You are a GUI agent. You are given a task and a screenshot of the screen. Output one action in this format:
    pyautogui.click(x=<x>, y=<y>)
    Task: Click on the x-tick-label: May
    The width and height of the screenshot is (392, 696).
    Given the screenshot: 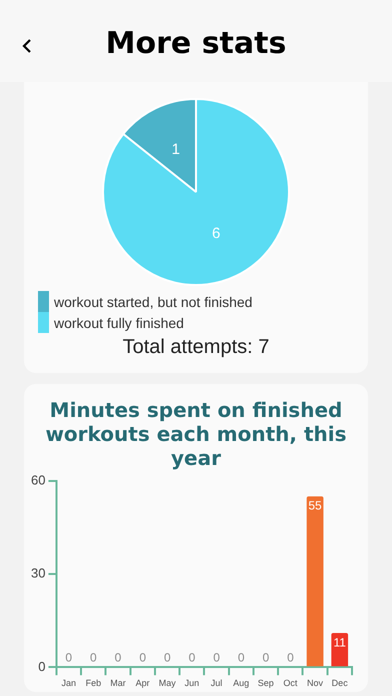 What is the action you would take?
    pyautogui.click(x=167, y=683)
    